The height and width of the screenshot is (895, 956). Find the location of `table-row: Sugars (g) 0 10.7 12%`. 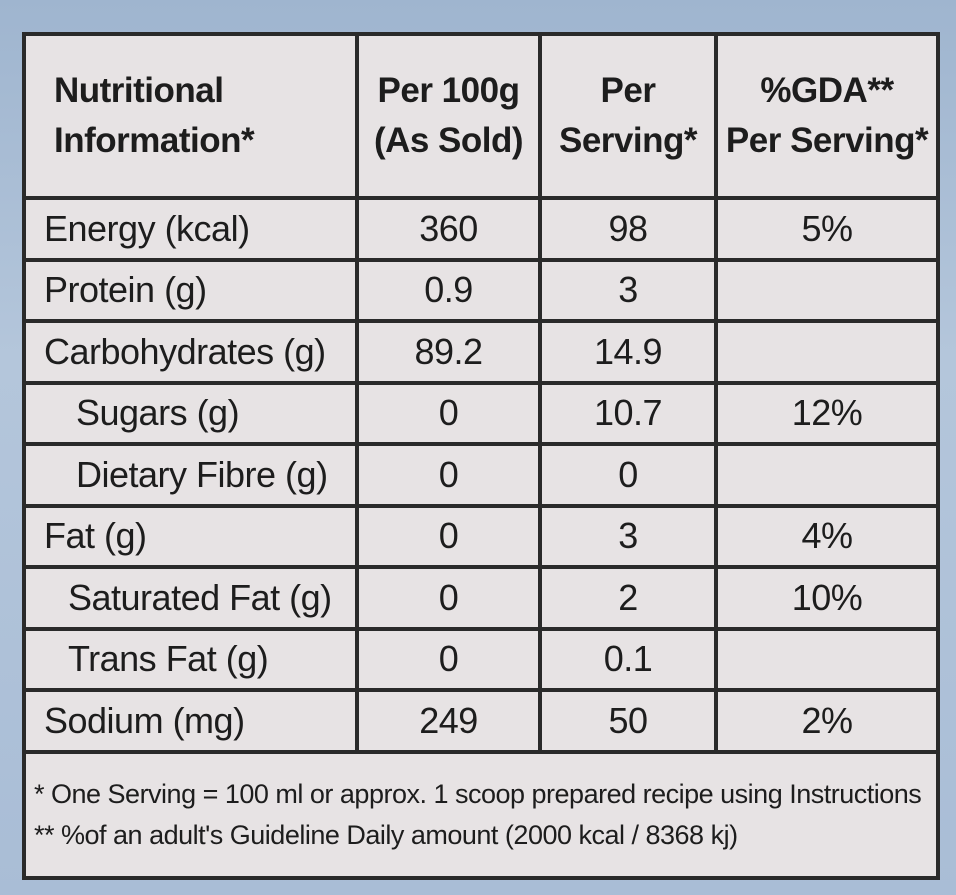

table-row: Sugars (g) 0 10.7 12% is located at coordinates (481, 413).